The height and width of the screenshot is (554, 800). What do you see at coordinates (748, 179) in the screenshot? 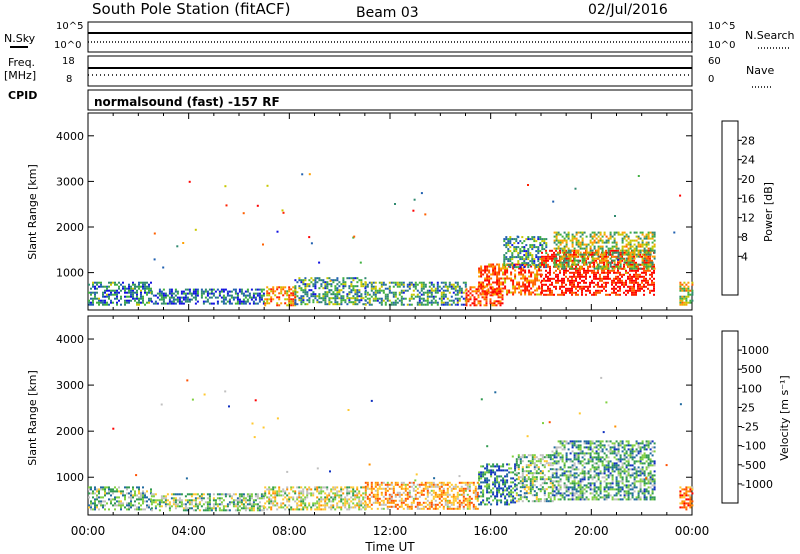
I see `colorbar-tick-label: 20` at bounding box center [748, 179].